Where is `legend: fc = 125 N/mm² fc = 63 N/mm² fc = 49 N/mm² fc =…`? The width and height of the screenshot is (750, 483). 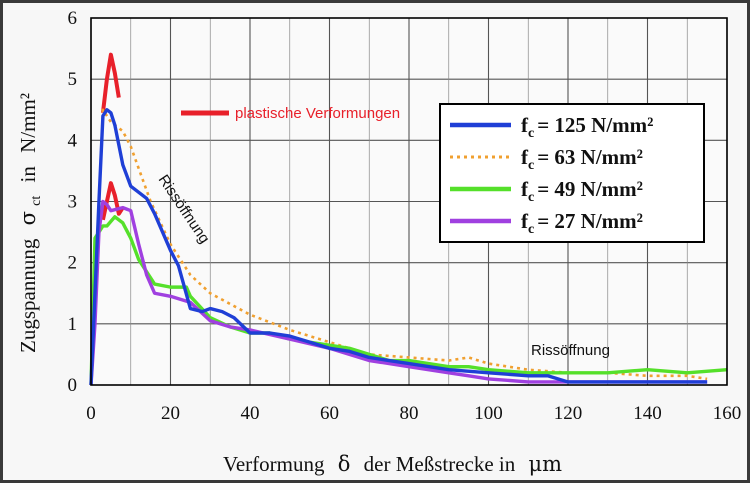
legend: fc = 125 N/mm² fc = 63 N/mm² fc = 49 N/mm² fc =… is located at coordinates (572, 173).